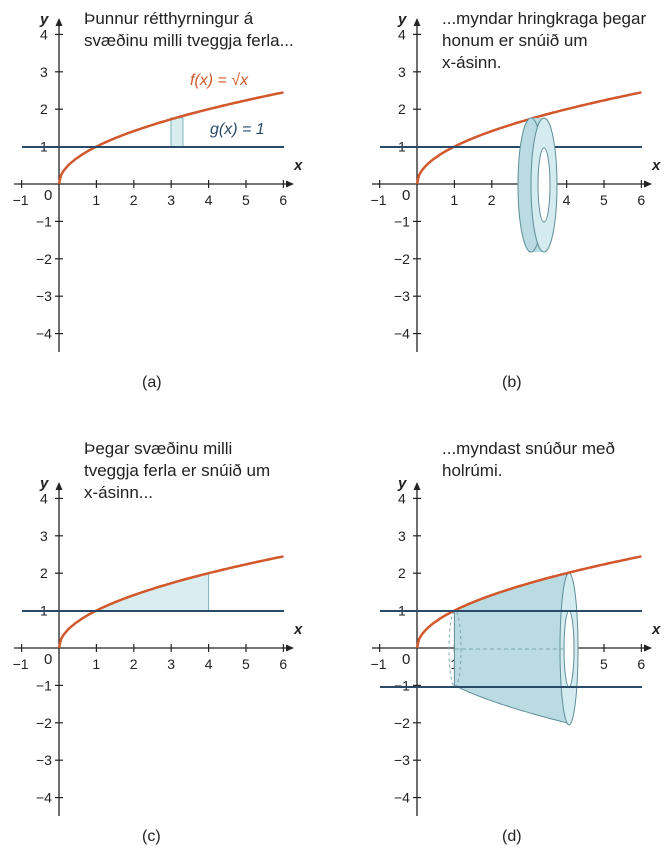 This screenshot has width=669, height=865. I want to click on g-label: g(x) = 1, so click(237, 129).